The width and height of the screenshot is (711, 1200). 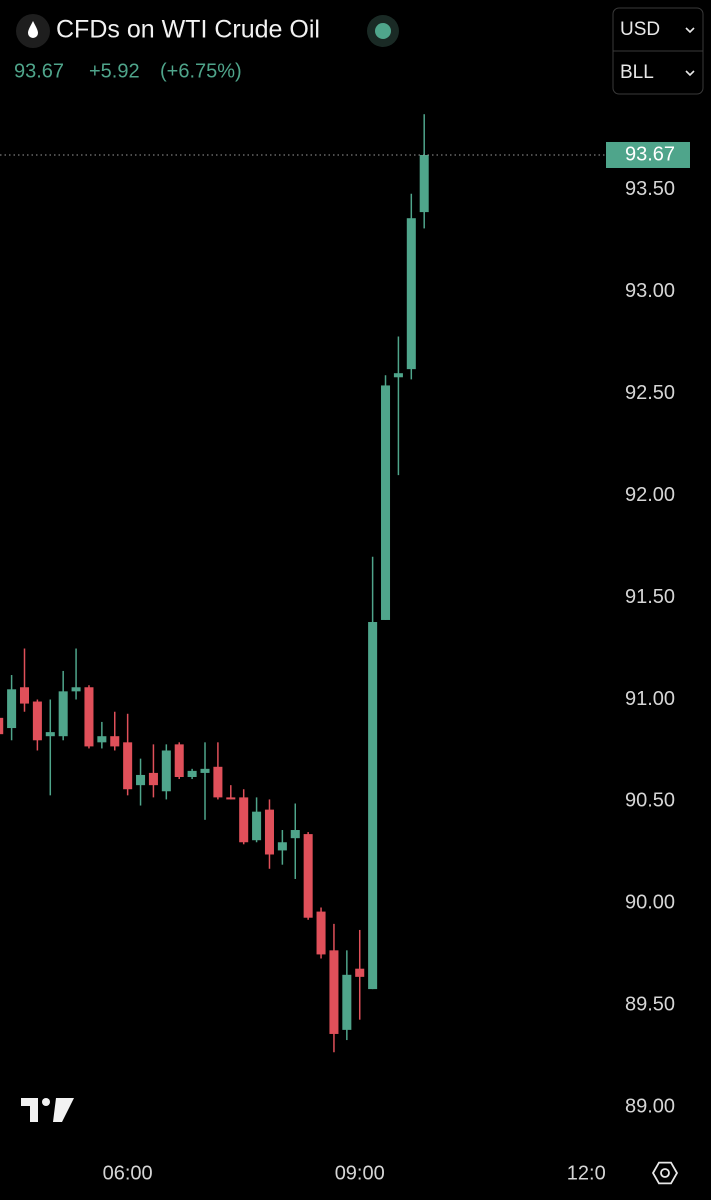 I want to click on x-tick-label: 06:00, so click(x=128, y=1173).